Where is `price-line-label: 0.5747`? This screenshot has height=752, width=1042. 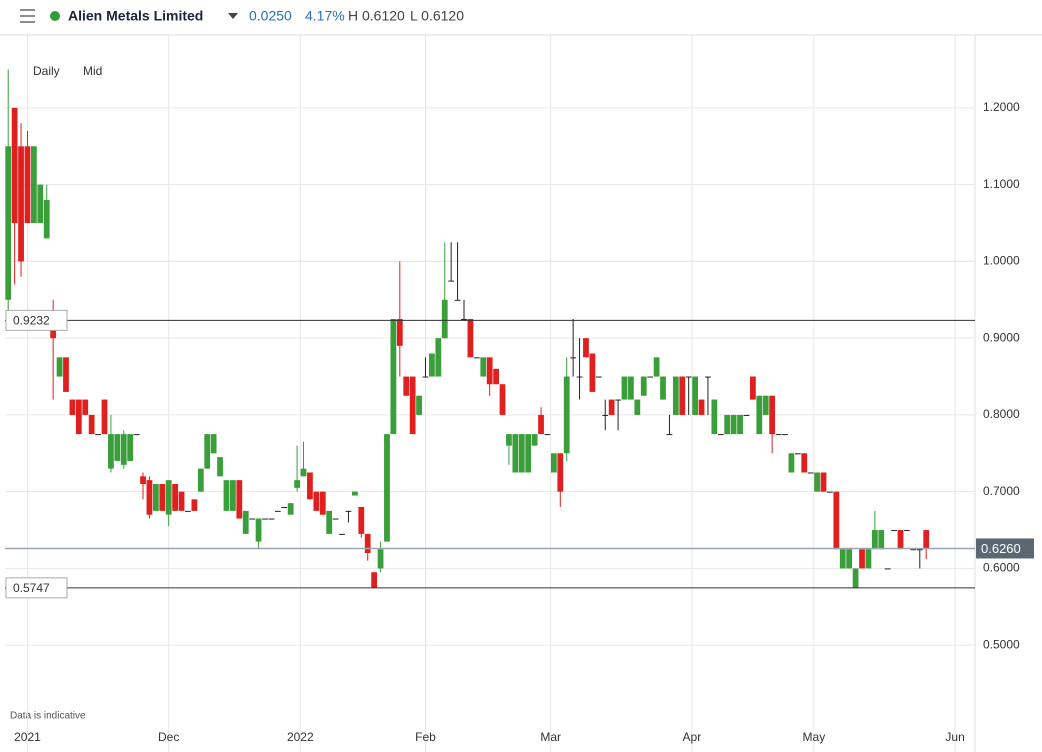 price-line-label: 0.5747 is located at coordinates (31, 588).